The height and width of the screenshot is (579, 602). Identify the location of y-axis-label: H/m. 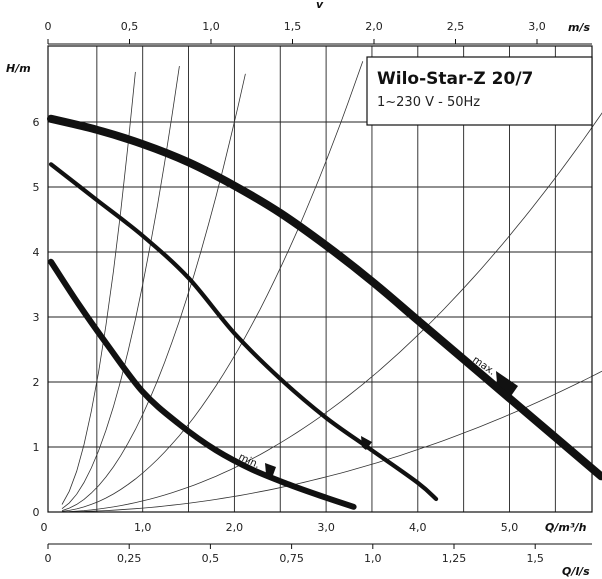
(18, 68).